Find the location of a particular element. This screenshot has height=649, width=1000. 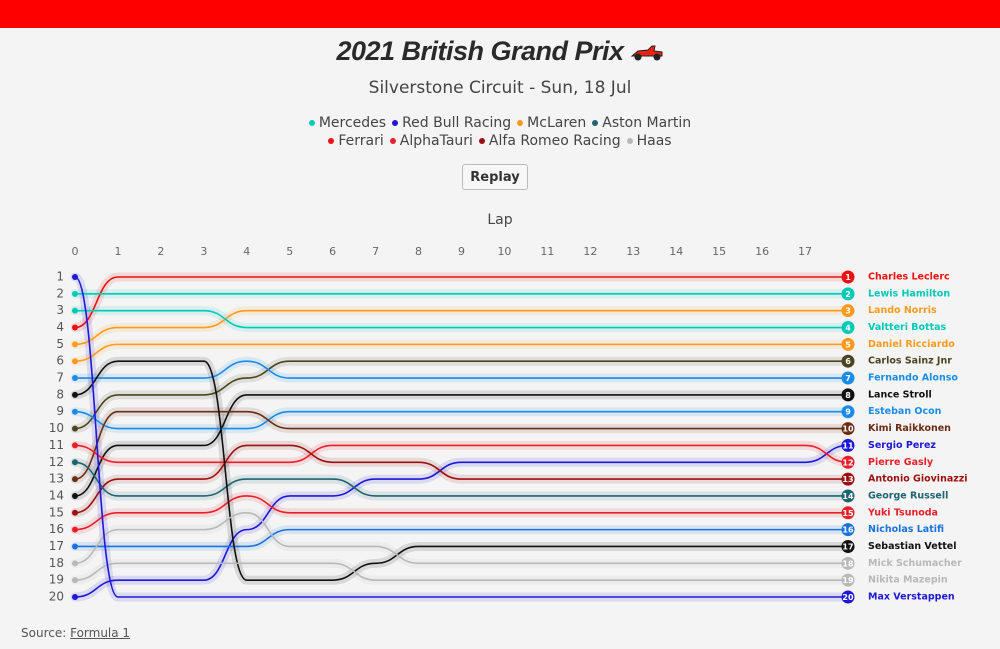

driver-label: George Russell is located at coordinates (908, 495).